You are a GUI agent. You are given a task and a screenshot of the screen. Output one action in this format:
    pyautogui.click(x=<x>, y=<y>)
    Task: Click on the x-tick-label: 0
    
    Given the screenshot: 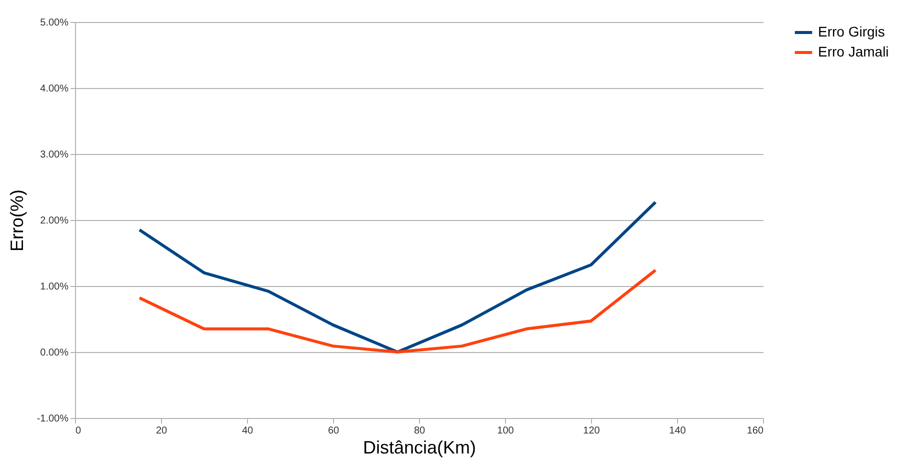 What is the action you would take?
    pyautogui.click(x=79, y=431)
    